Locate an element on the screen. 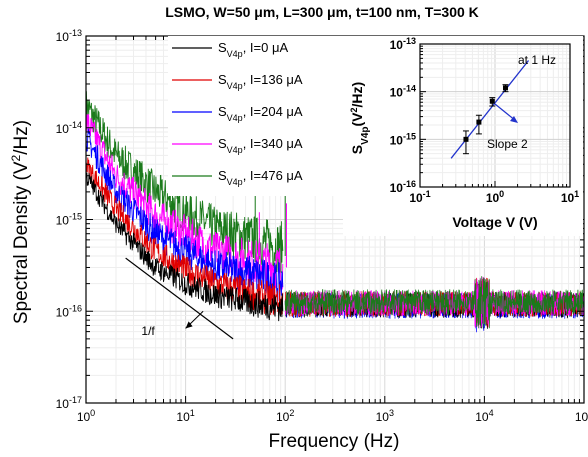 The width and height of the screenshot is (588, 457). inset-y-tick-exponent: -15 is located at coordinates (409, 136).